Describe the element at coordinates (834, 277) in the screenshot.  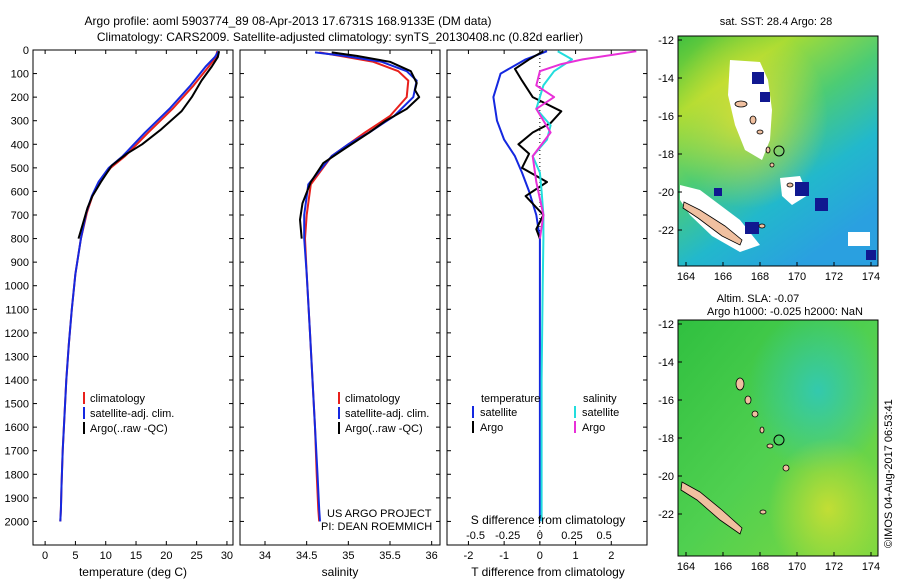
I see `map-x-tick-label: 172` at that location.